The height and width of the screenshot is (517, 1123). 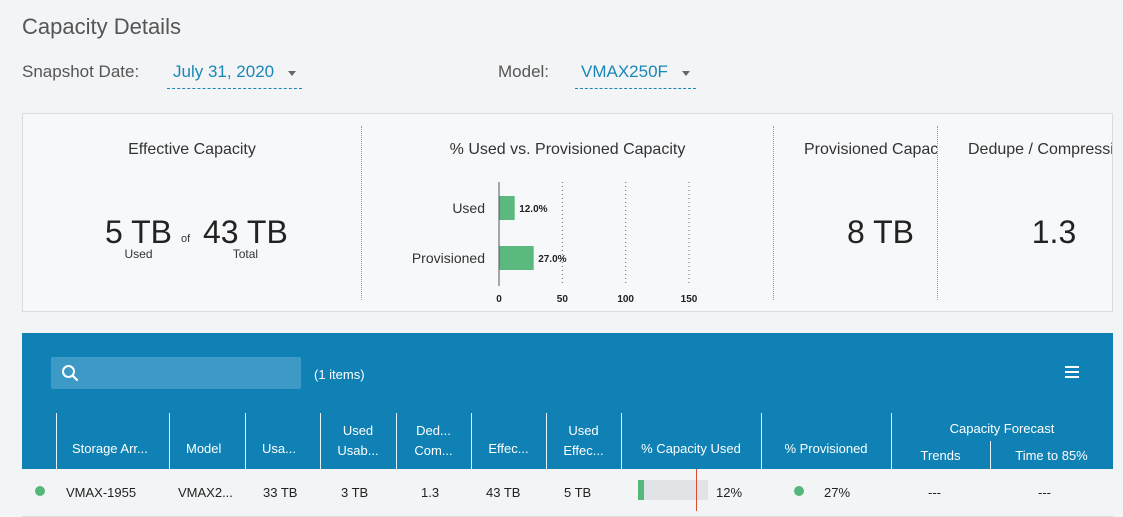 What do you see at coordinates (70, 373) in the screenshot?
I see `search-icon` at bounding box center [70, 373].